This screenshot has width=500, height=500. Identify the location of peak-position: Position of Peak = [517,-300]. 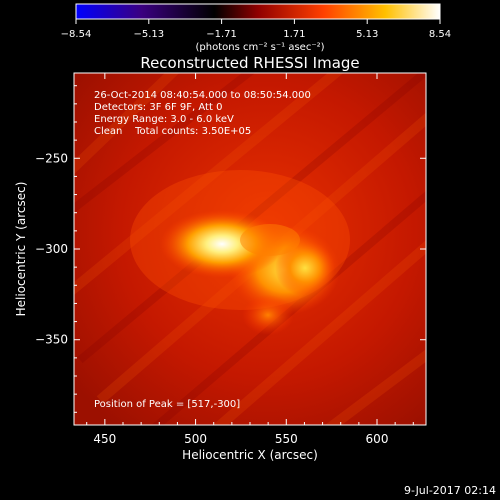
(167, 404).